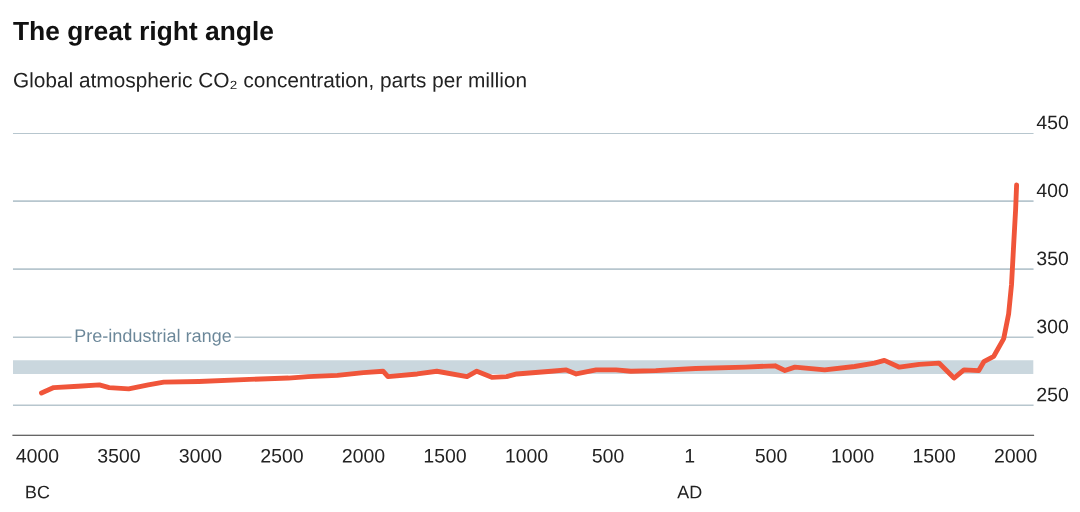 The width and height of the screenshot is (1080, 512). What do you see at coordinates (1052, 190) in the screenshot?
I see `y-tick-label: 400` at bounding box center [1052, 190].